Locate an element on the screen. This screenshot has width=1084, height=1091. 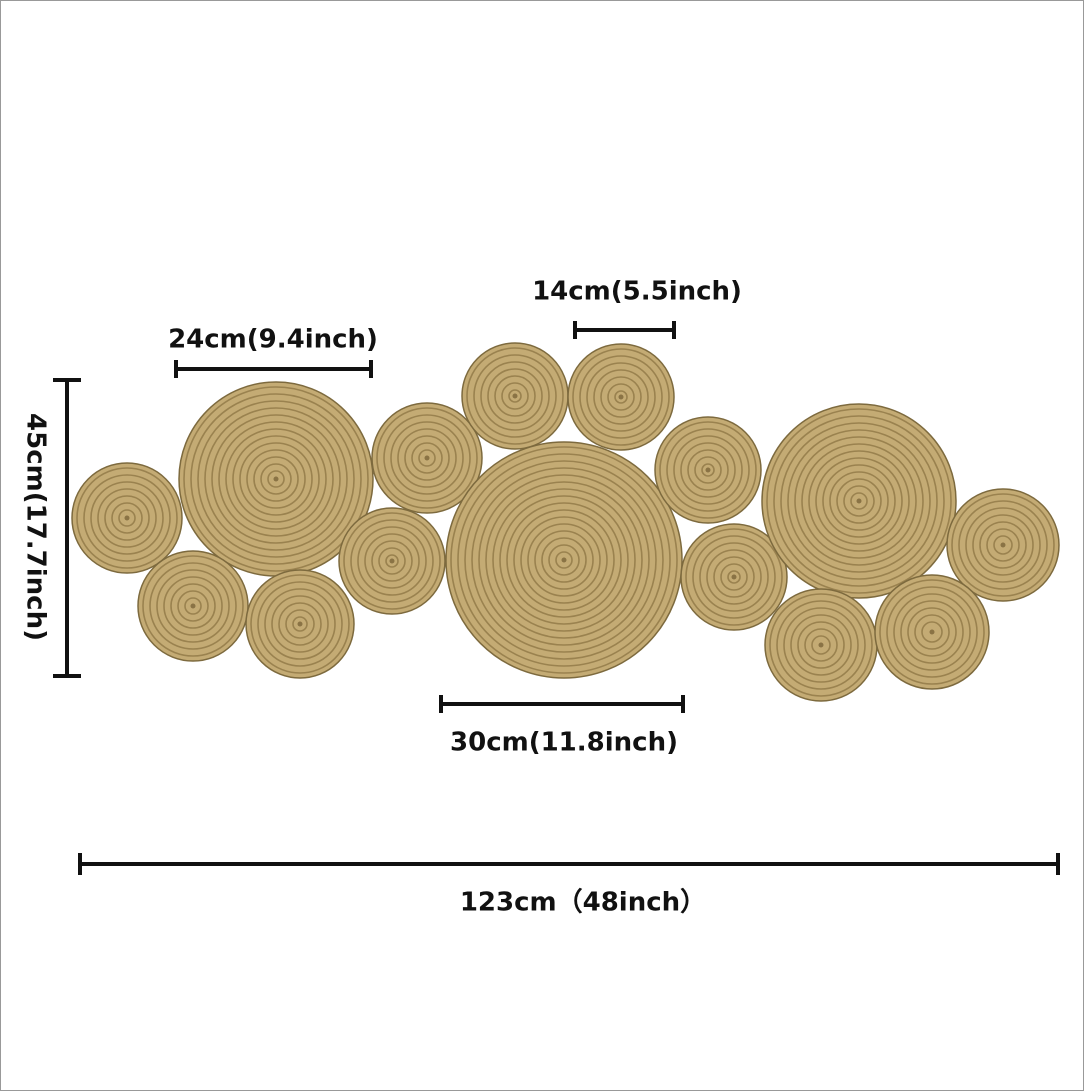
small-label: 14cm(5.5inch) is located at coordinates (637, 292).